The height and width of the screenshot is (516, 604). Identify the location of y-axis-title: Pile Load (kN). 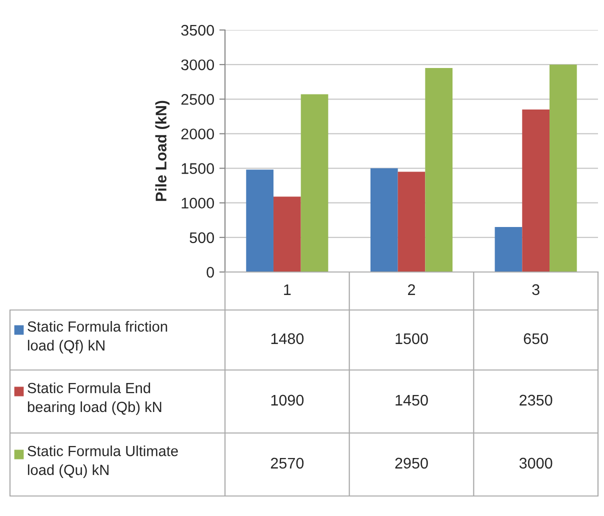
(162, 150).